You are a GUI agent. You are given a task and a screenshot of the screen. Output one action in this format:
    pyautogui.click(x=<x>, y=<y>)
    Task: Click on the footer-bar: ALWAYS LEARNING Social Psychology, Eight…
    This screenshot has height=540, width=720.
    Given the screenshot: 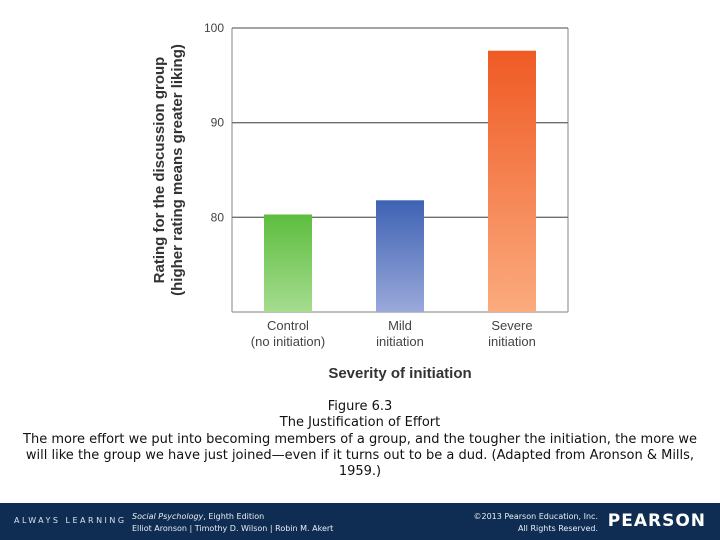 What is the action you would take?
    pyautogui.click(x=360, y=521)
    